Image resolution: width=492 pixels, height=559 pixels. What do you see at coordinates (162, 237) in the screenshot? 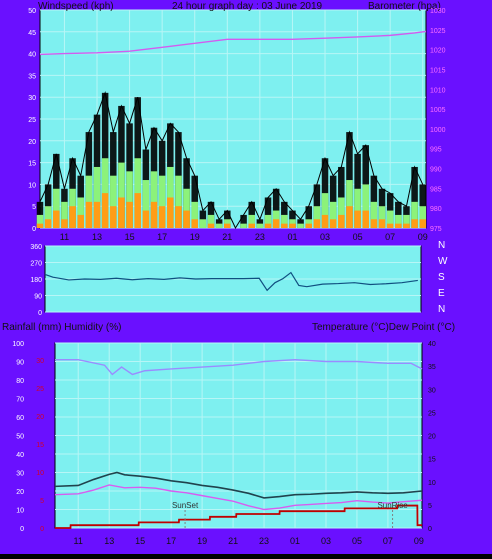
I see `time-tick-label: 17` at bounding box center [162, 237].